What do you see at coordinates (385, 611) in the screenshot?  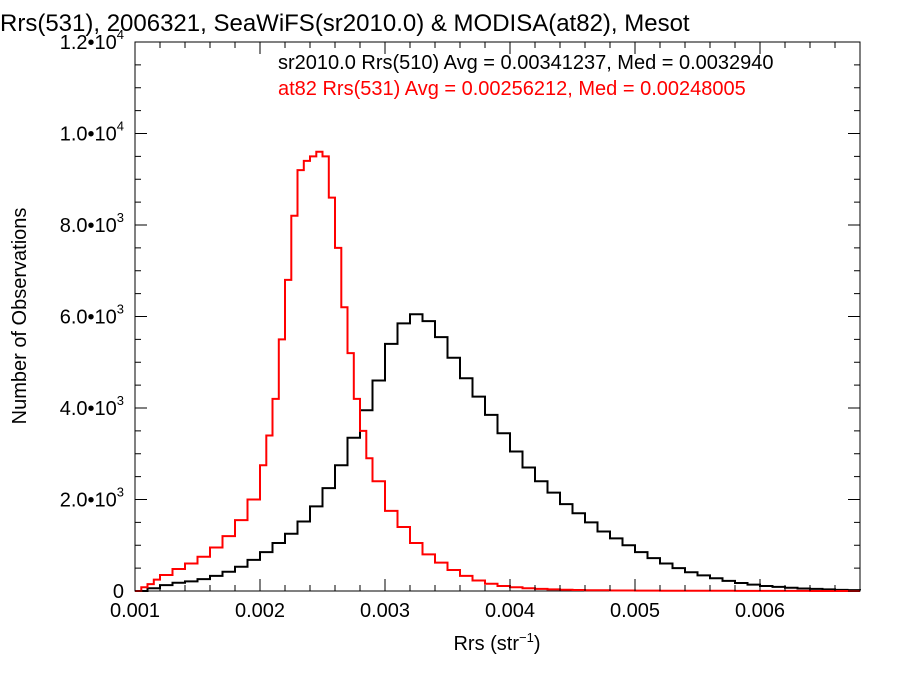 I see `x-tick-label: 0.003` at bounding box center [385, 611].